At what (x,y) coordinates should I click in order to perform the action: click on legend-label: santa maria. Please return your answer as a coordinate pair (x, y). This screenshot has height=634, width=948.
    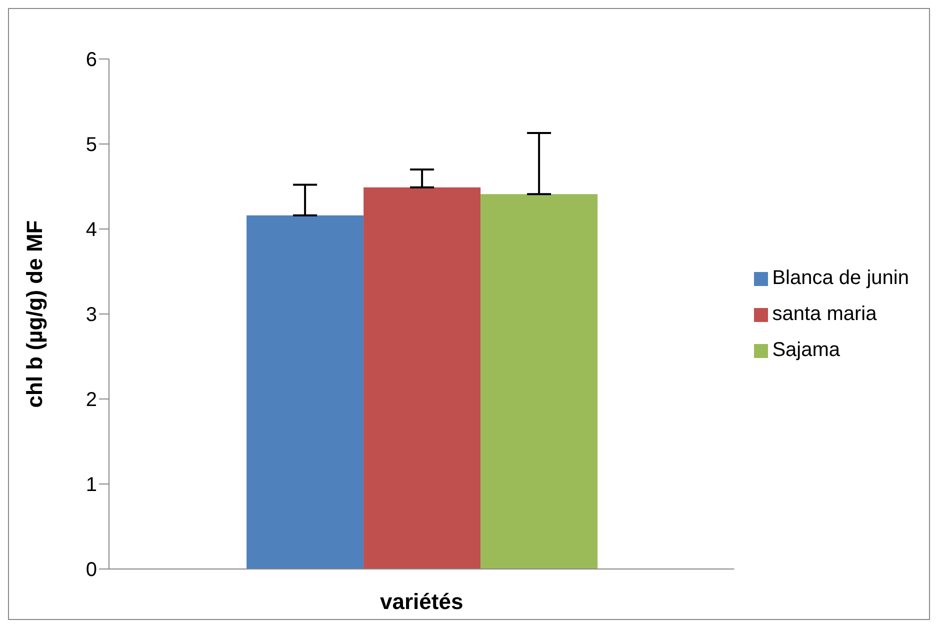
    Looking at the image, I should click on (824, 314).